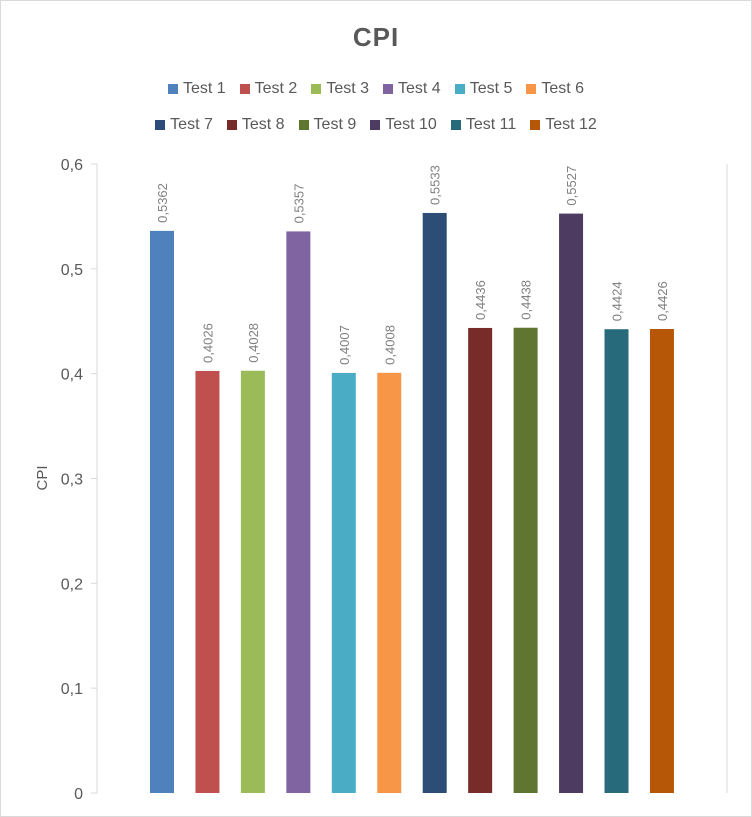  Describe the element at coordinates (389, 345) in the screenshot. I see `data-label: 0,4008` at that location.